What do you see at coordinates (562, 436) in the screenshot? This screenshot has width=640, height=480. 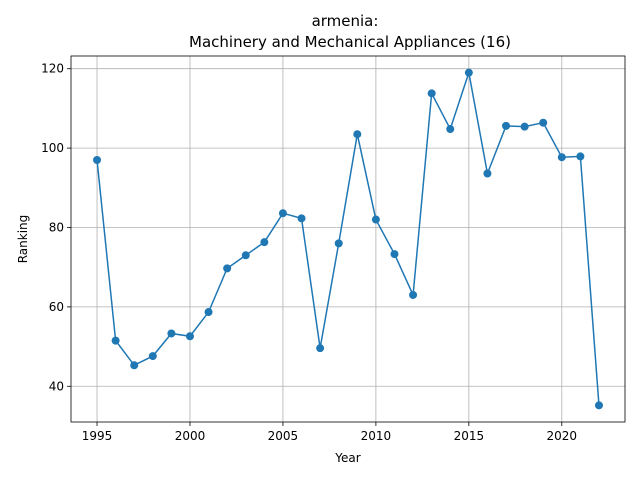 I see `x-tick-label: 2020` at bounding box center [562, 436].